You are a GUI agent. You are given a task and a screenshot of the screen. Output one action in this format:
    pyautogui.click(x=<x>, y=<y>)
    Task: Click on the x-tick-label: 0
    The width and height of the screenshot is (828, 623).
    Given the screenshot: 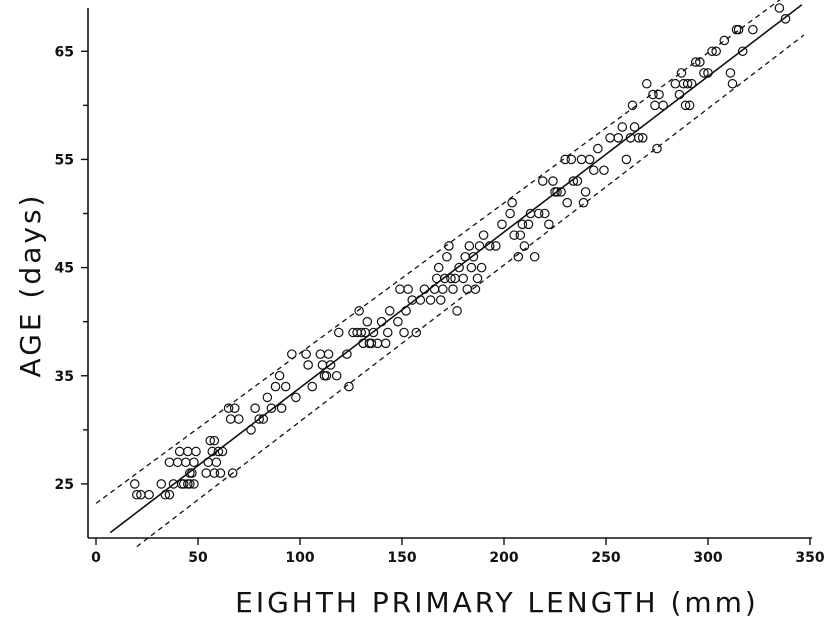 What is the action you would take?
    pyautogui.click(x=96, y=558)
    